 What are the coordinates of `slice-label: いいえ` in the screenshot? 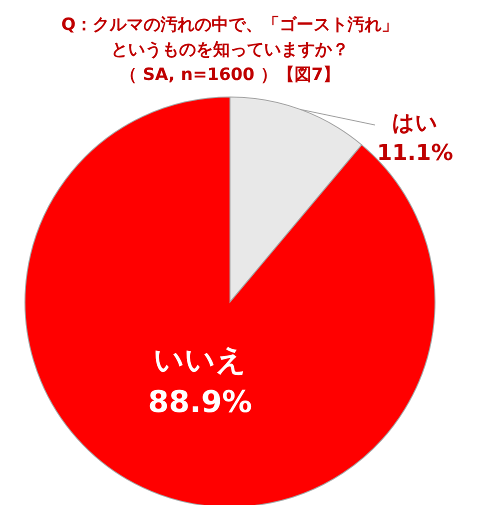 It's located at (200, 360).